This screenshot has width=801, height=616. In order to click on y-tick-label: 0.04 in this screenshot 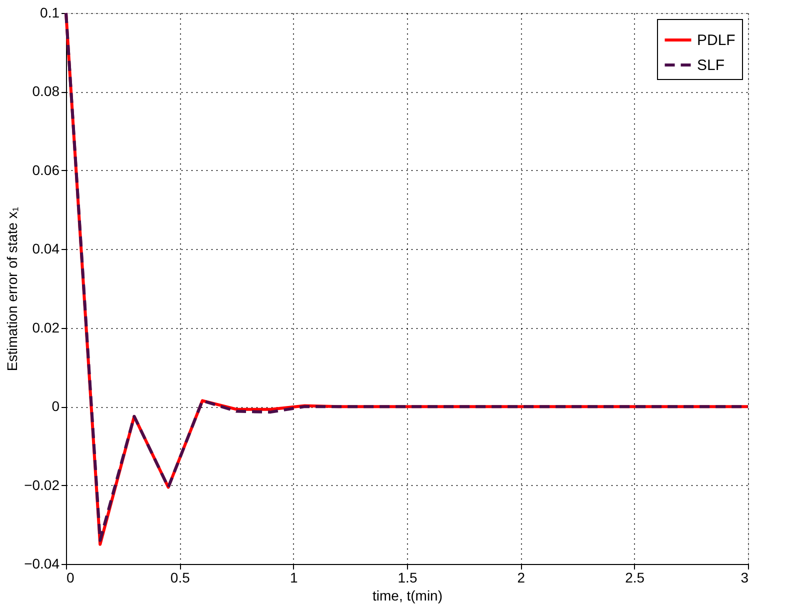, I will do `click(46, 248)`.